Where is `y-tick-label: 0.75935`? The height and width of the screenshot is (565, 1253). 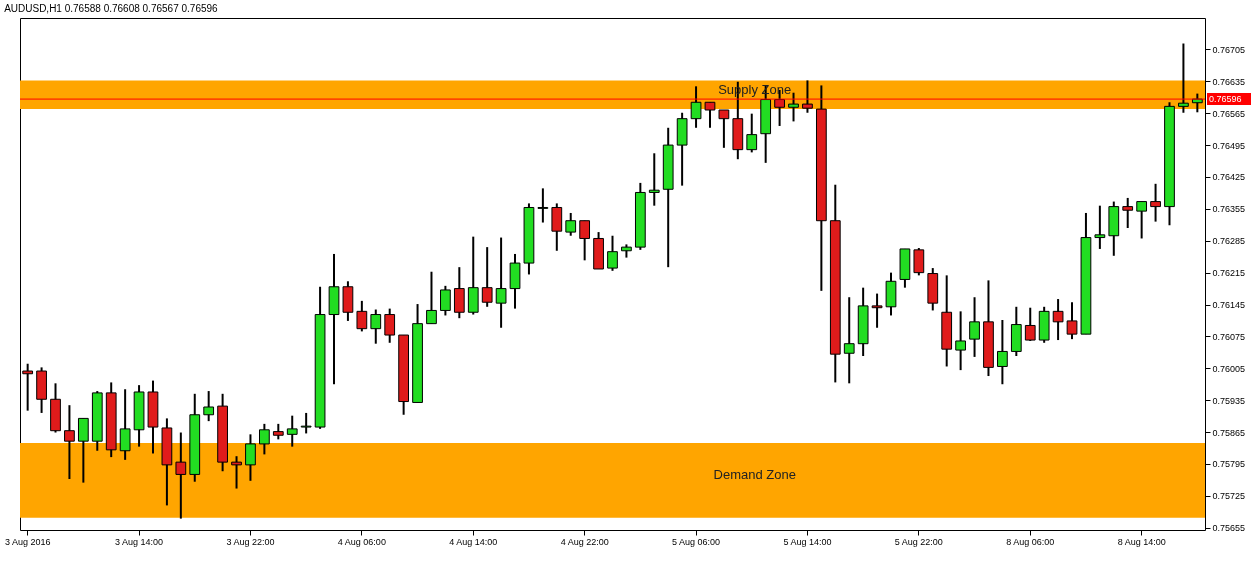
y-tick-label: 0.75935 is located at coordinates (1229, 400).